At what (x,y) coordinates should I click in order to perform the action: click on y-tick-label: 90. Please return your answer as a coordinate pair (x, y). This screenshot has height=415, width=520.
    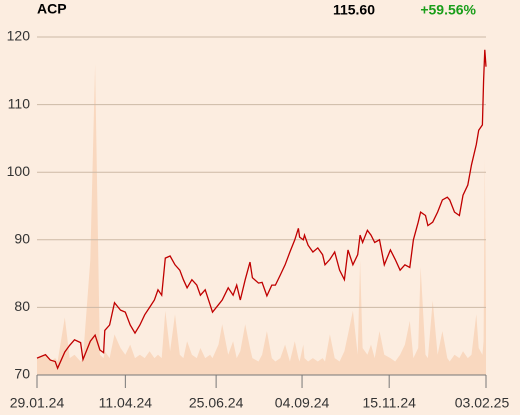
    Looking at the image, I should click on (22, 239).